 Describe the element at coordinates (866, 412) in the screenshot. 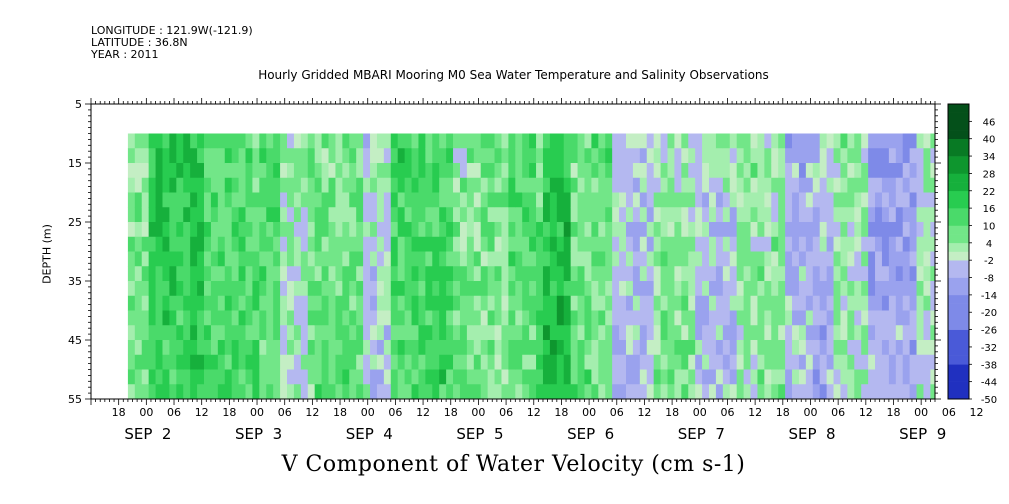

I see `x-hour-tick-label: 12` at that location.